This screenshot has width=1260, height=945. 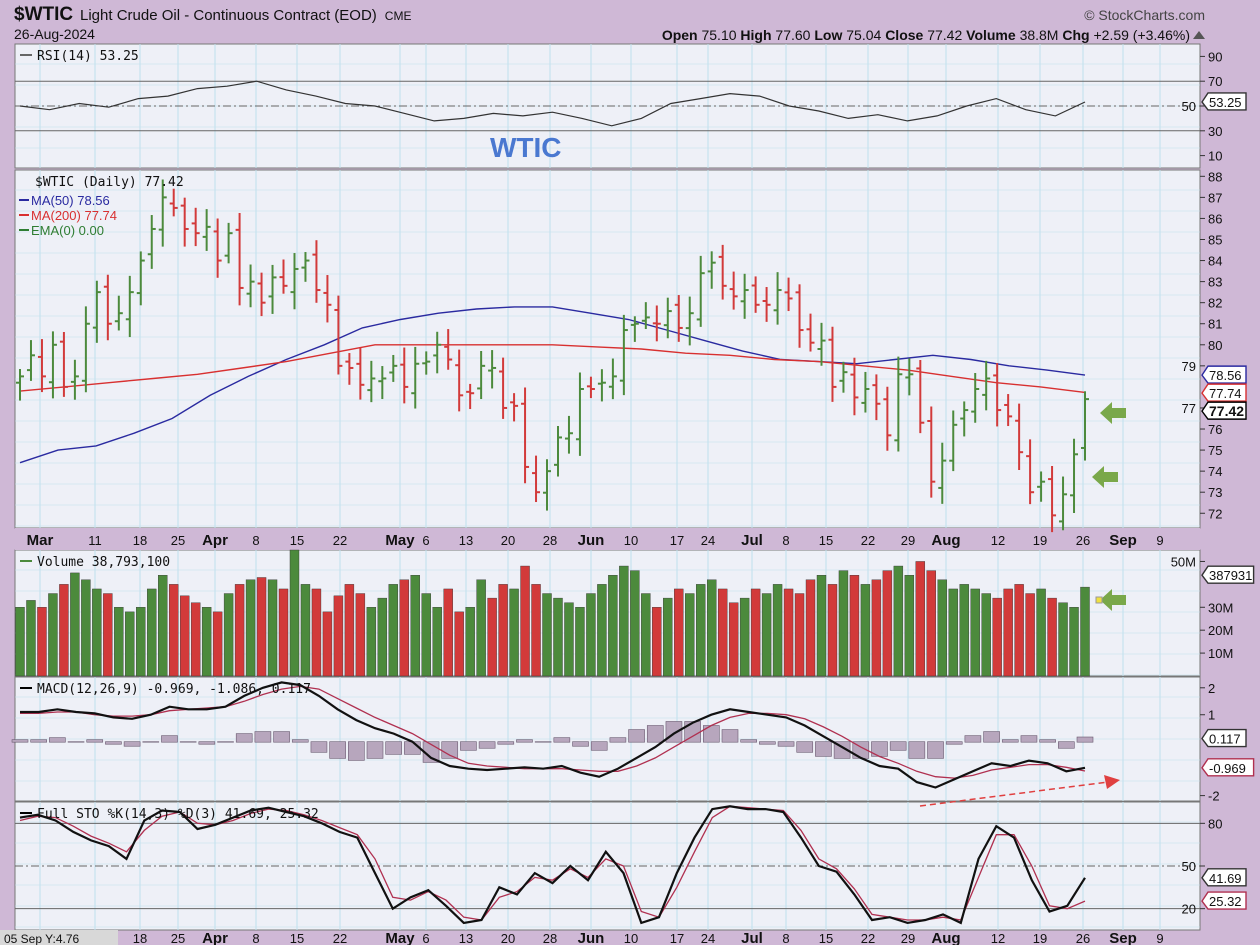 I want to click on sto-k-last-value-tag, so click(x=1224, y=877).